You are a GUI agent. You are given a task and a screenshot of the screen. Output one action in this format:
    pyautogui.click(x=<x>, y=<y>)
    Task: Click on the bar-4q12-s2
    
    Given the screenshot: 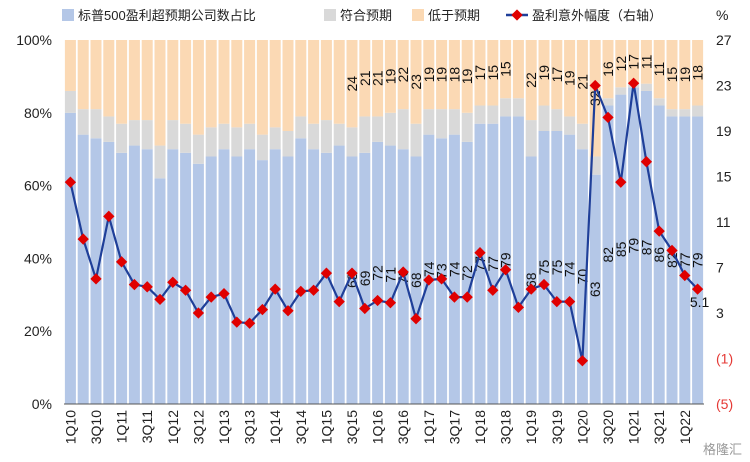 What is the action you would take?
    pyautogui.click(x=211, y=84)
    